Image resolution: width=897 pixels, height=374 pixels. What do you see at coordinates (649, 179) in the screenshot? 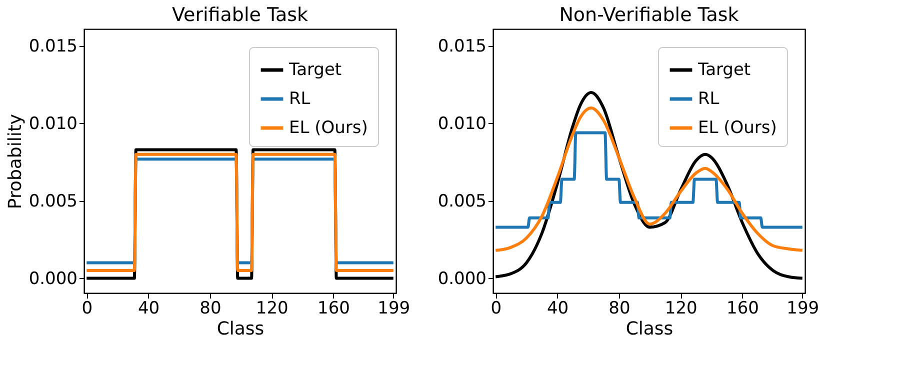
I see `line-series` at bounding box center [649, 179].